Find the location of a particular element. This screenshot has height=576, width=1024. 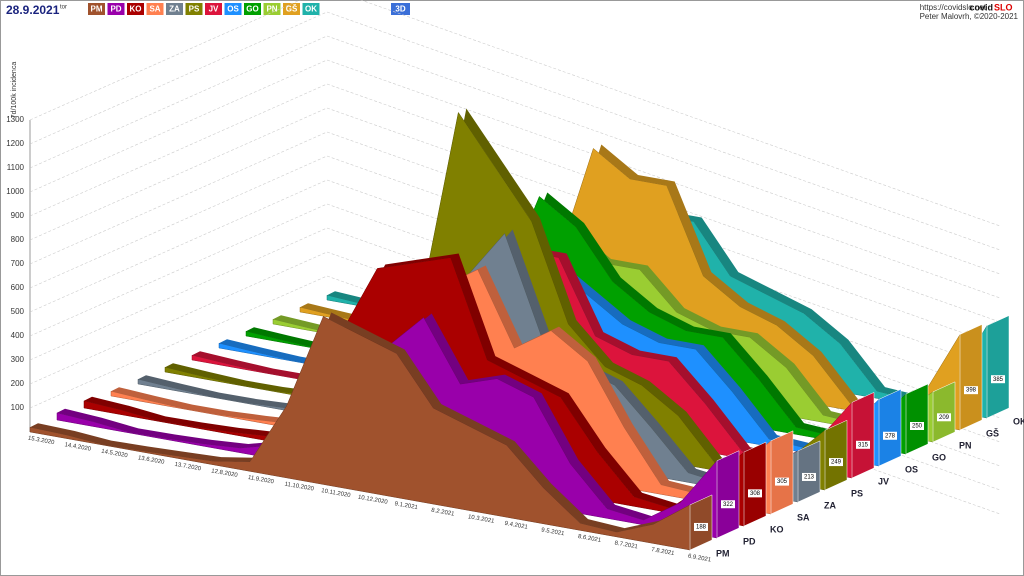

weekday: tor is located at coordinates (63, 8).